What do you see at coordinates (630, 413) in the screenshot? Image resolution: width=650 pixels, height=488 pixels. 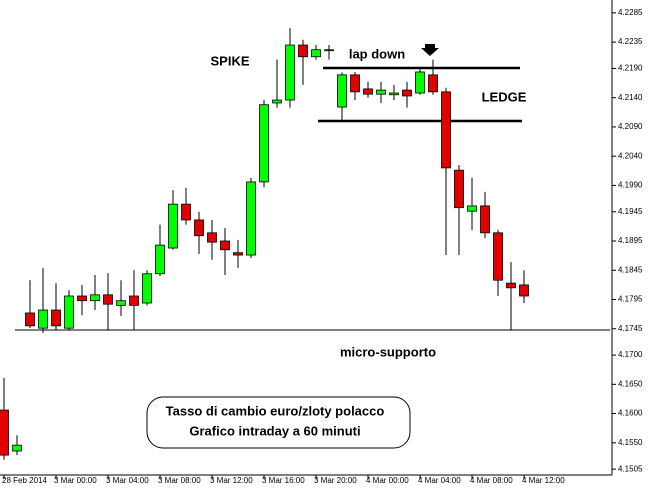 I see `y-tick-label: 4.1600` at bounding box center [630, 413].